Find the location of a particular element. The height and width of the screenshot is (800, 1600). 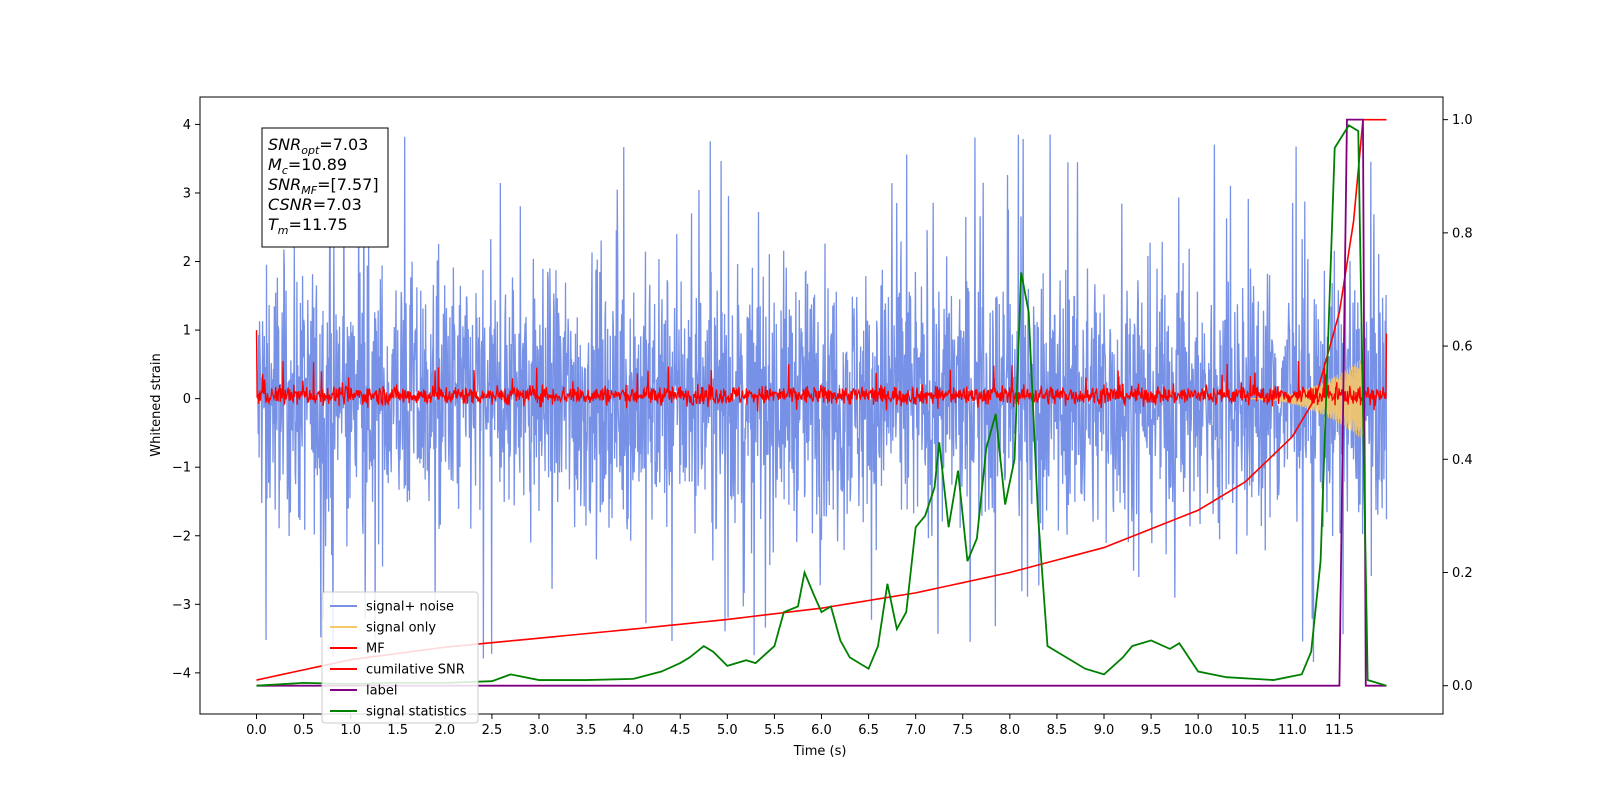

y-left-tick-label: 0 is located at coordinates (187, 399).